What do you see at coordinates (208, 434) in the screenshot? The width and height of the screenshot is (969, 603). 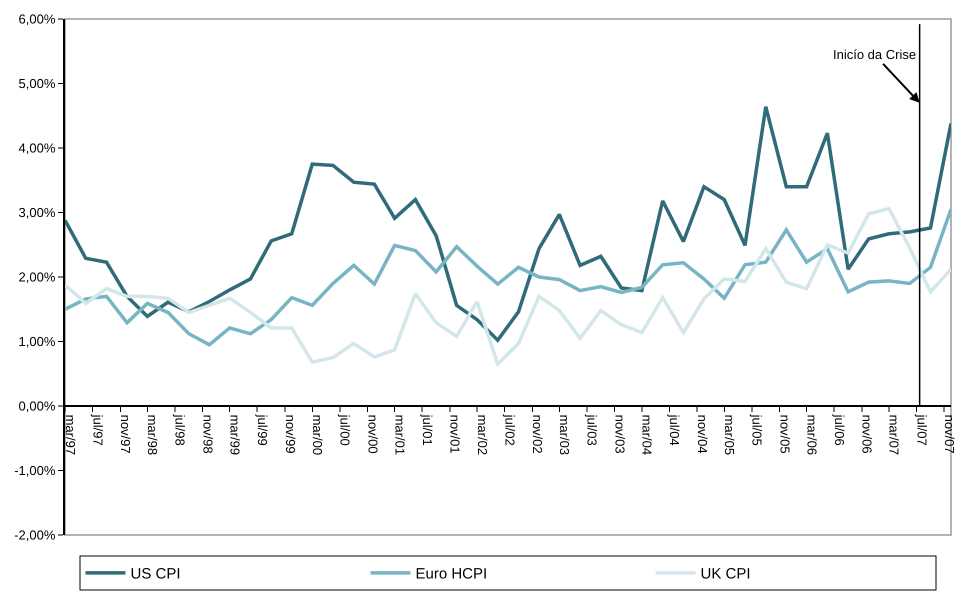 I see `x-tick-label: nov/98` at bounding box center [208, 434].